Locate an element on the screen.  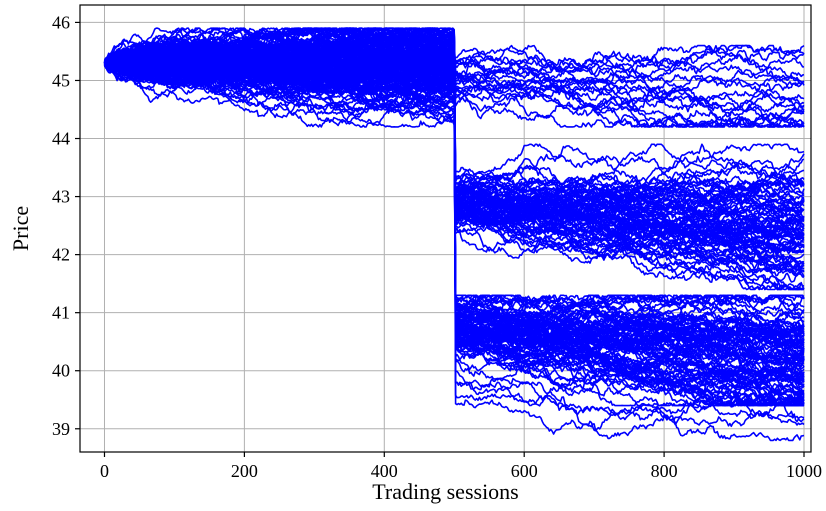
x-tick-label: 600 is located at coordinates (524, 471).